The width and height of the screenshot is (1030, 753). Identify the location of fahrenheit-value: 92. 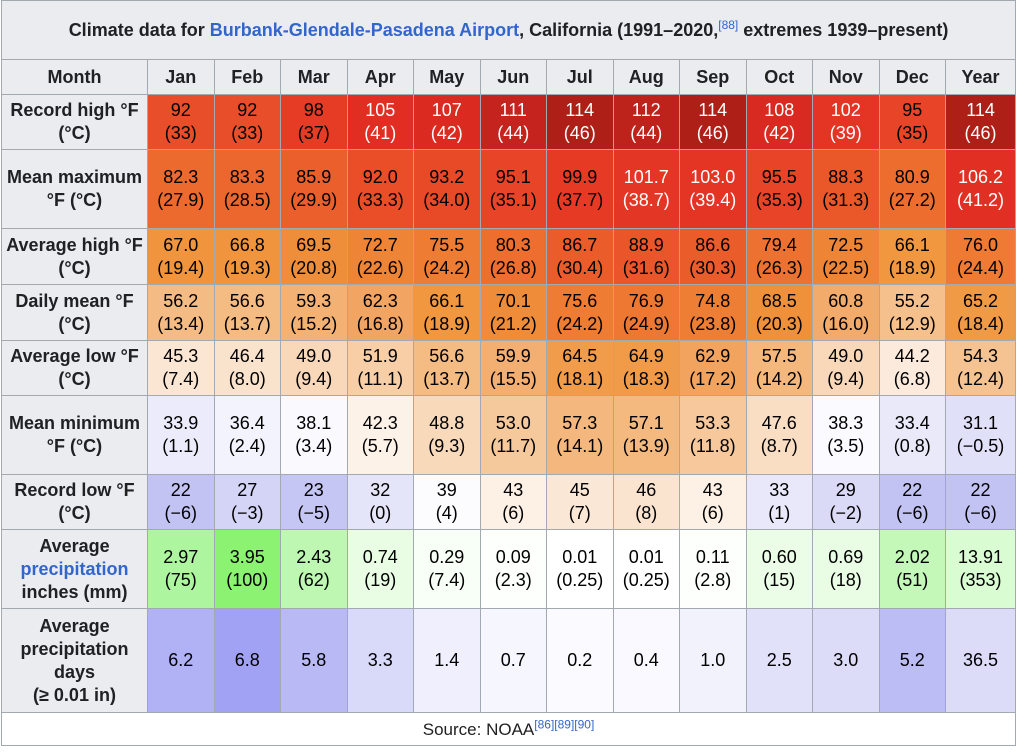
(180, 110).